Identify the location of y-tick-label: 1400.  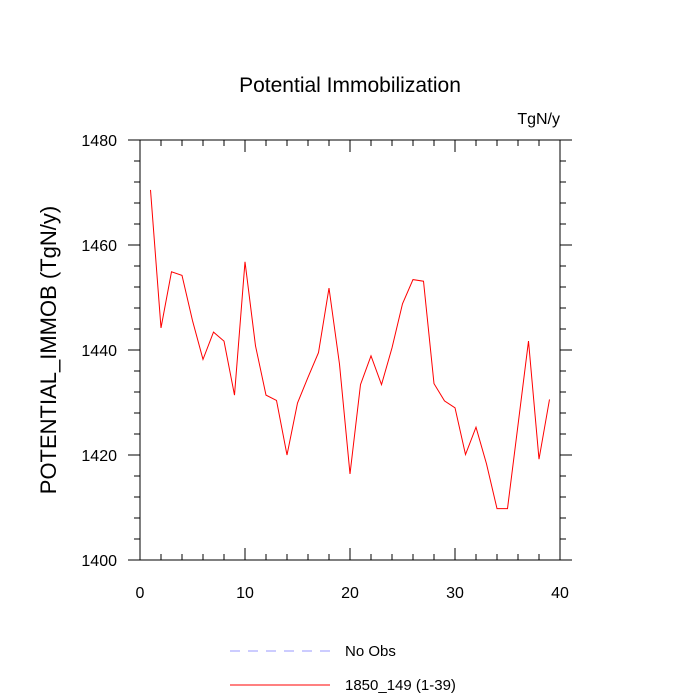
(99, 561).